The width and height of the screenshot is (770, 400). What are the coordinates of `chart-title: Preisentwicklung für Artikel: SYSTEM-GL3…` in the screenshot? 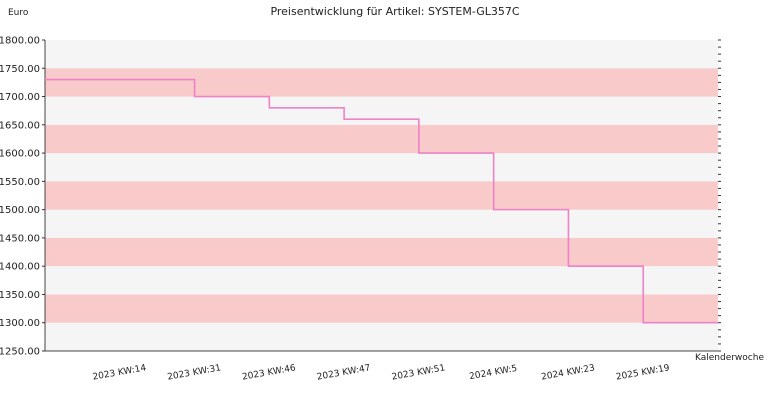 It's located at (394, 11).